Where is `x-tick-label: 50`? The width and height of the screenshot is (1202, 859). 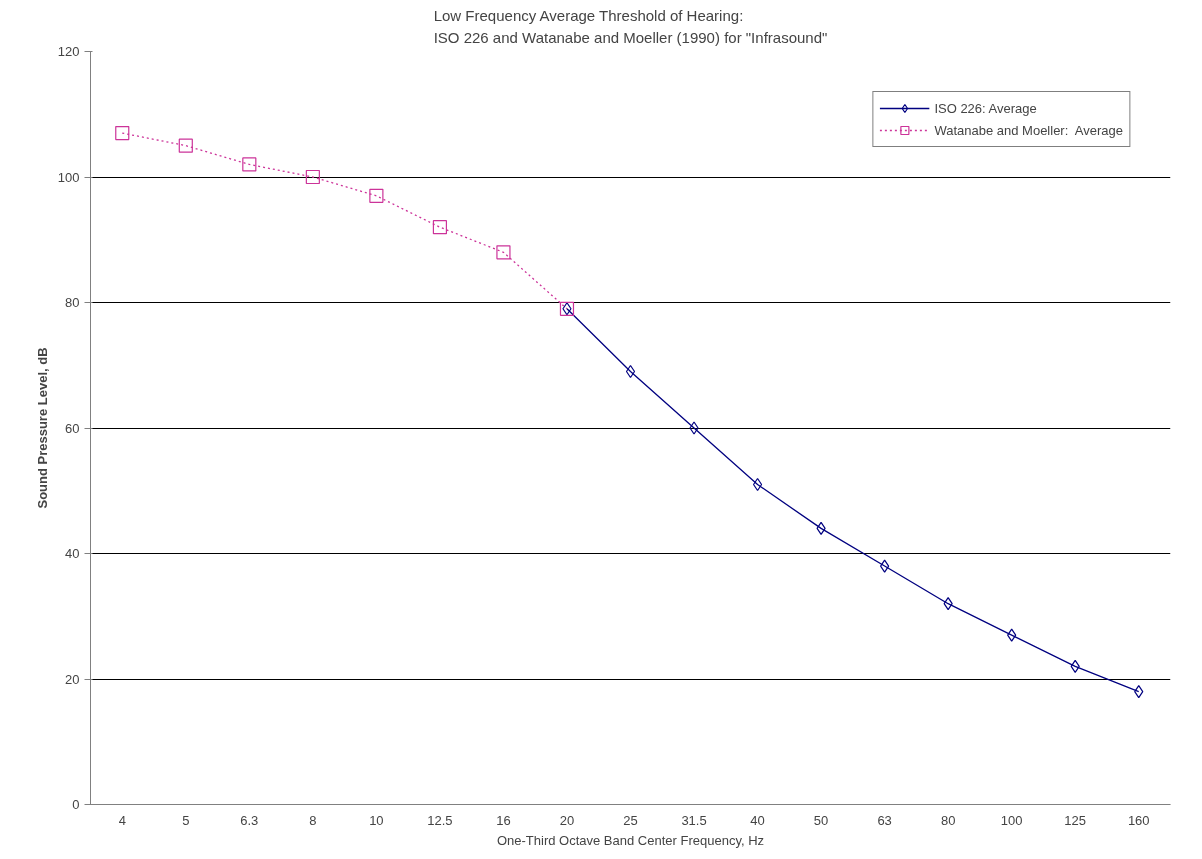 x-tick-label: 50 is located at coordinates (821, 820).